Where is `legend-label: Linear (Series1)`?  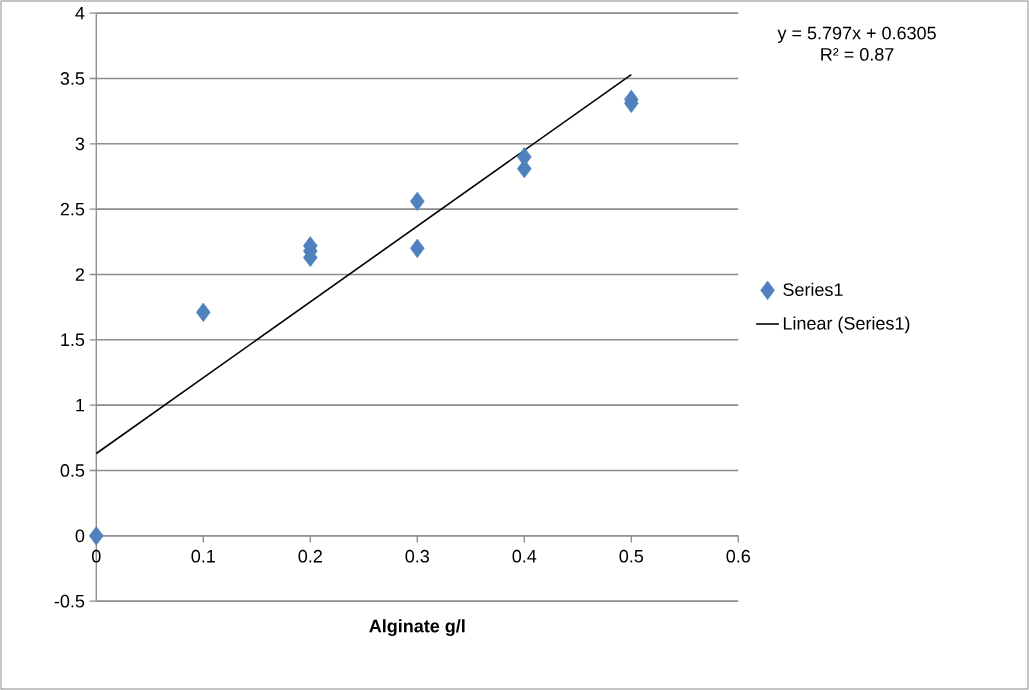
legend-label: Linear (Series1) is located at coordinates (846, 325).